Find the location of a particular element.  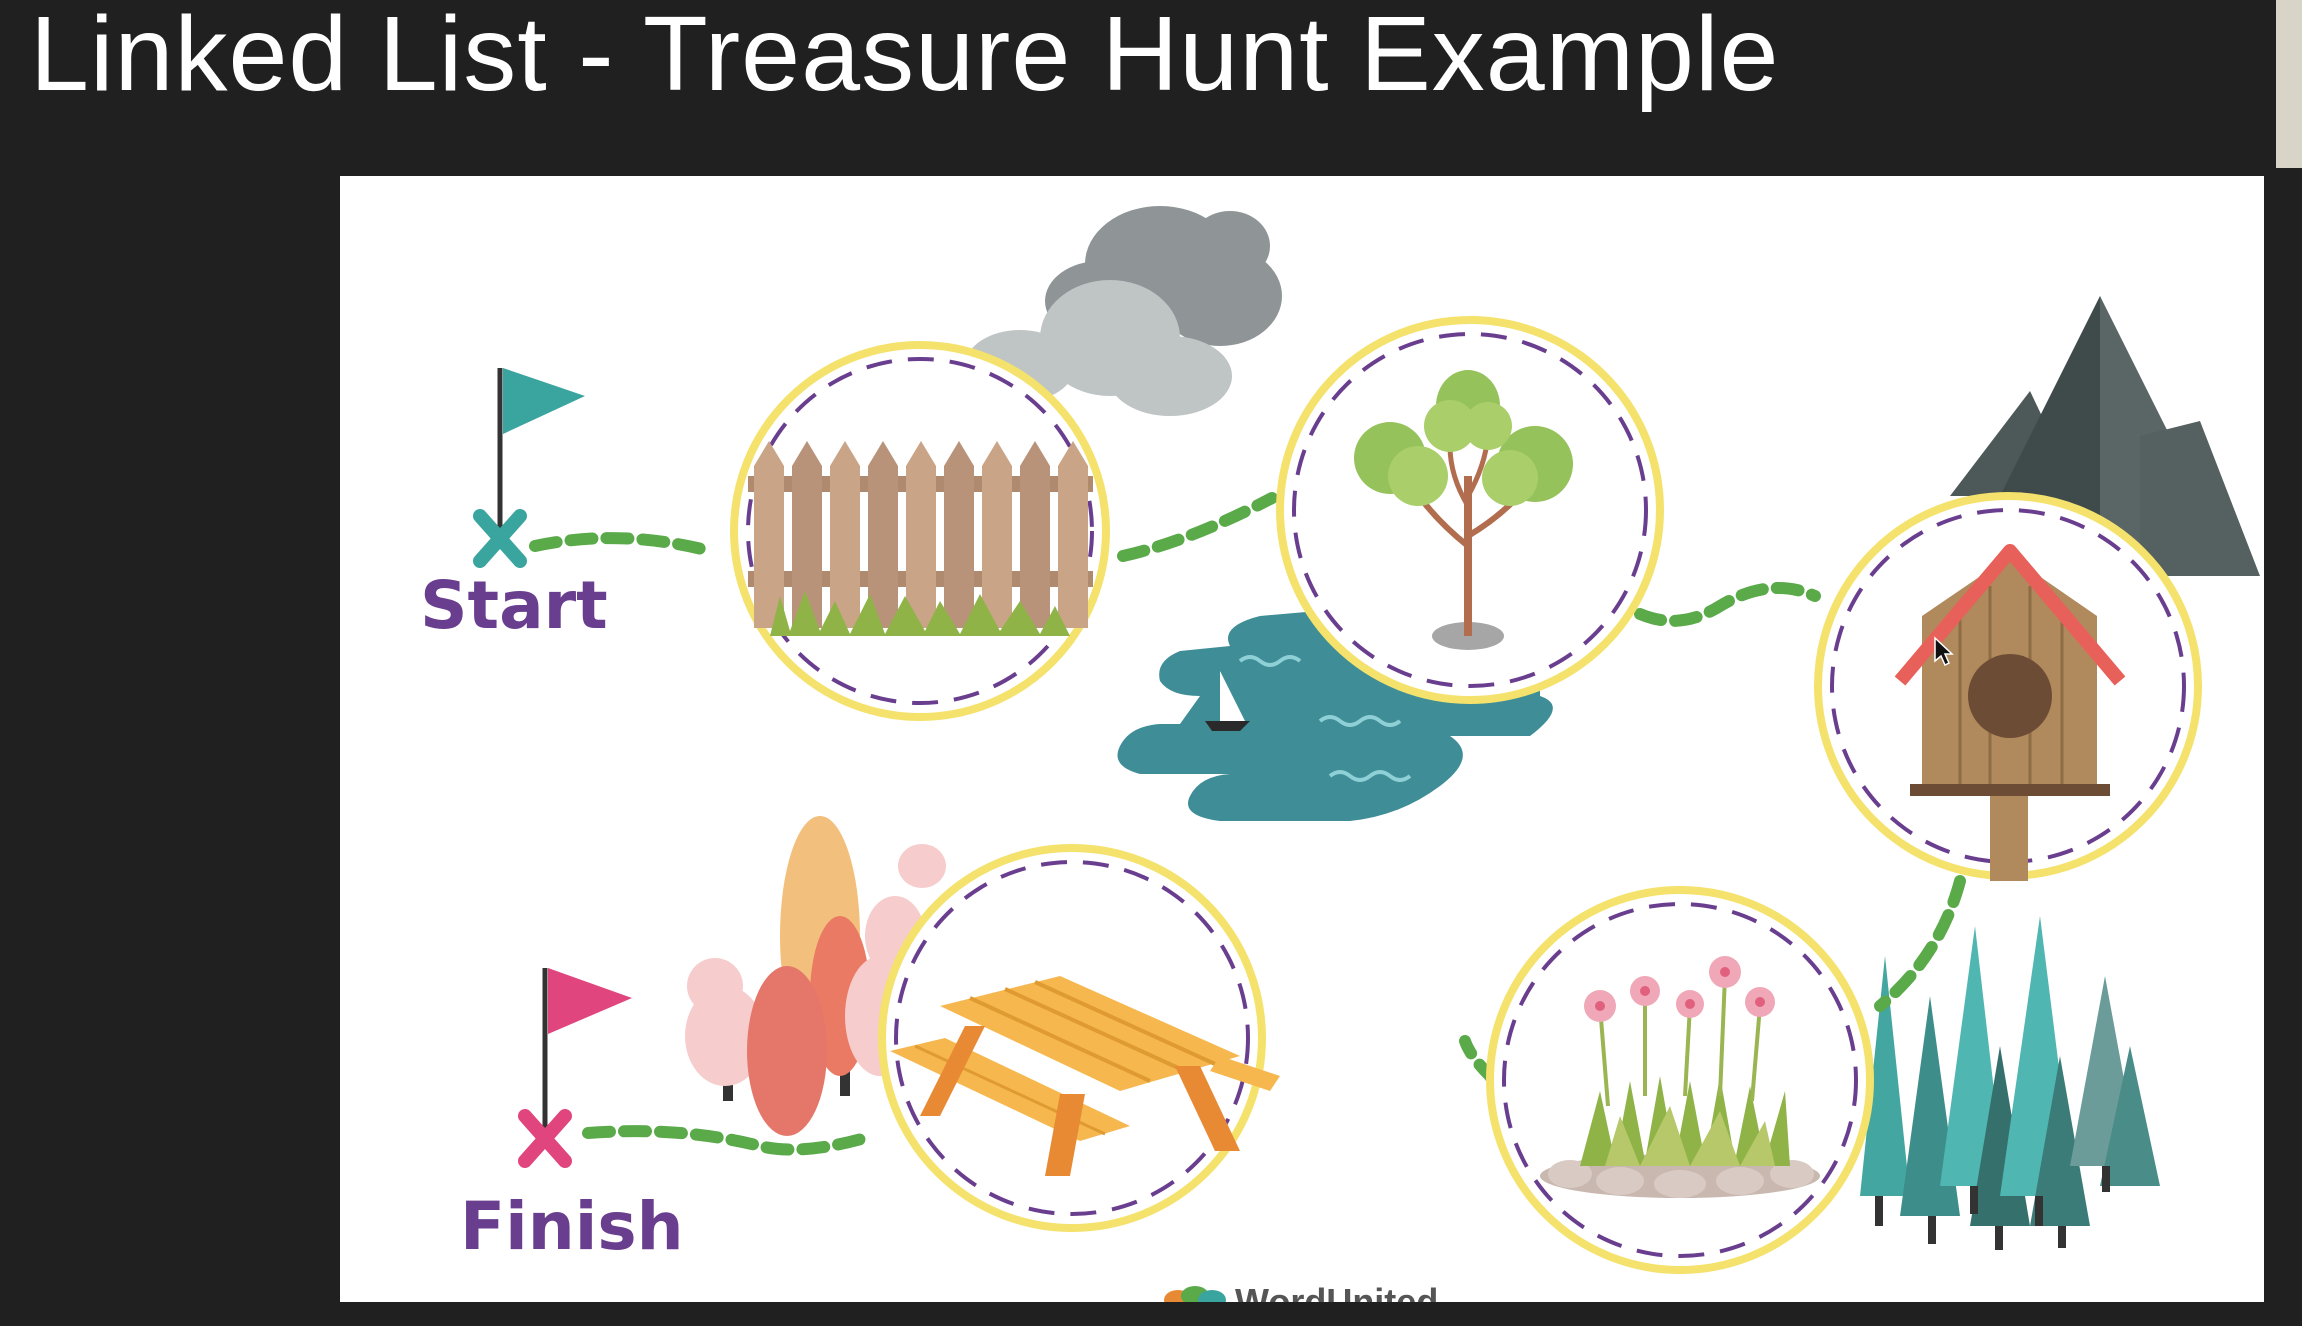

node-tree is located at coordinates (1470, 510).